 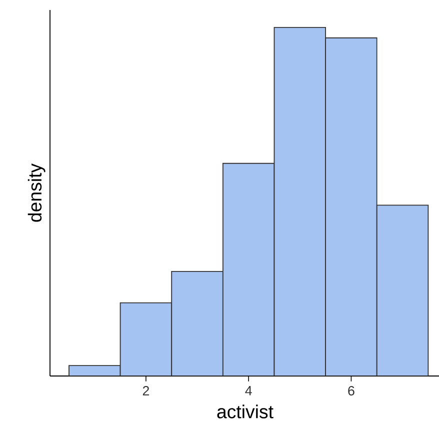 What do you see at coordinates (145, 391) in the screenshot?
I see `x-tick-label: 2` at bounding box center [145, 391].